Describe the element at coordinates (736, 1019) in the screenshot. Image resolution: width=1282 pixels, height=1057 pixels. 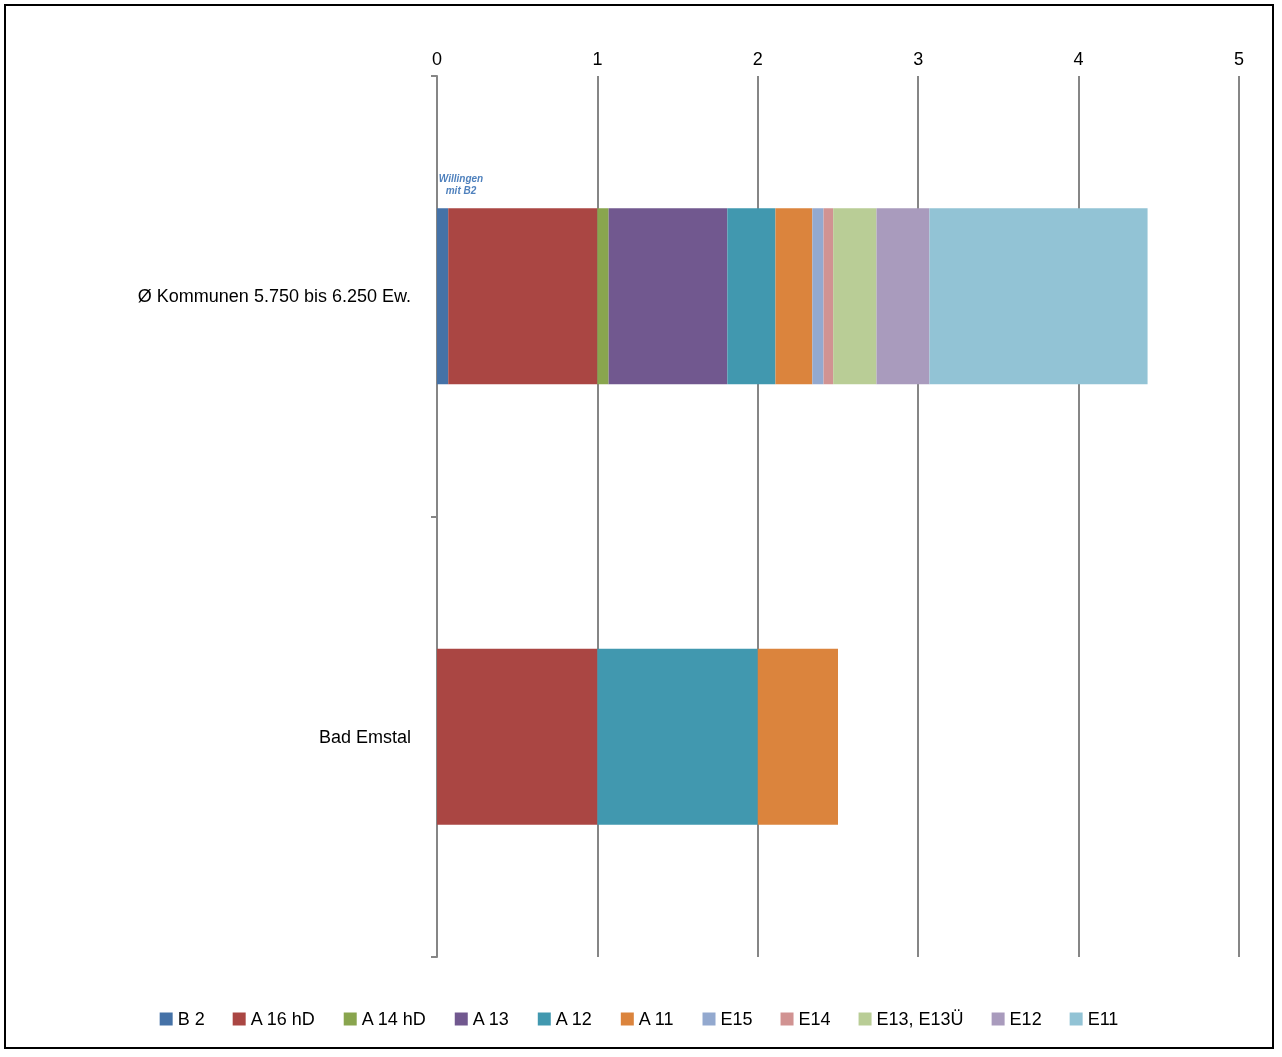
I see `legend-label: E15` at that location.